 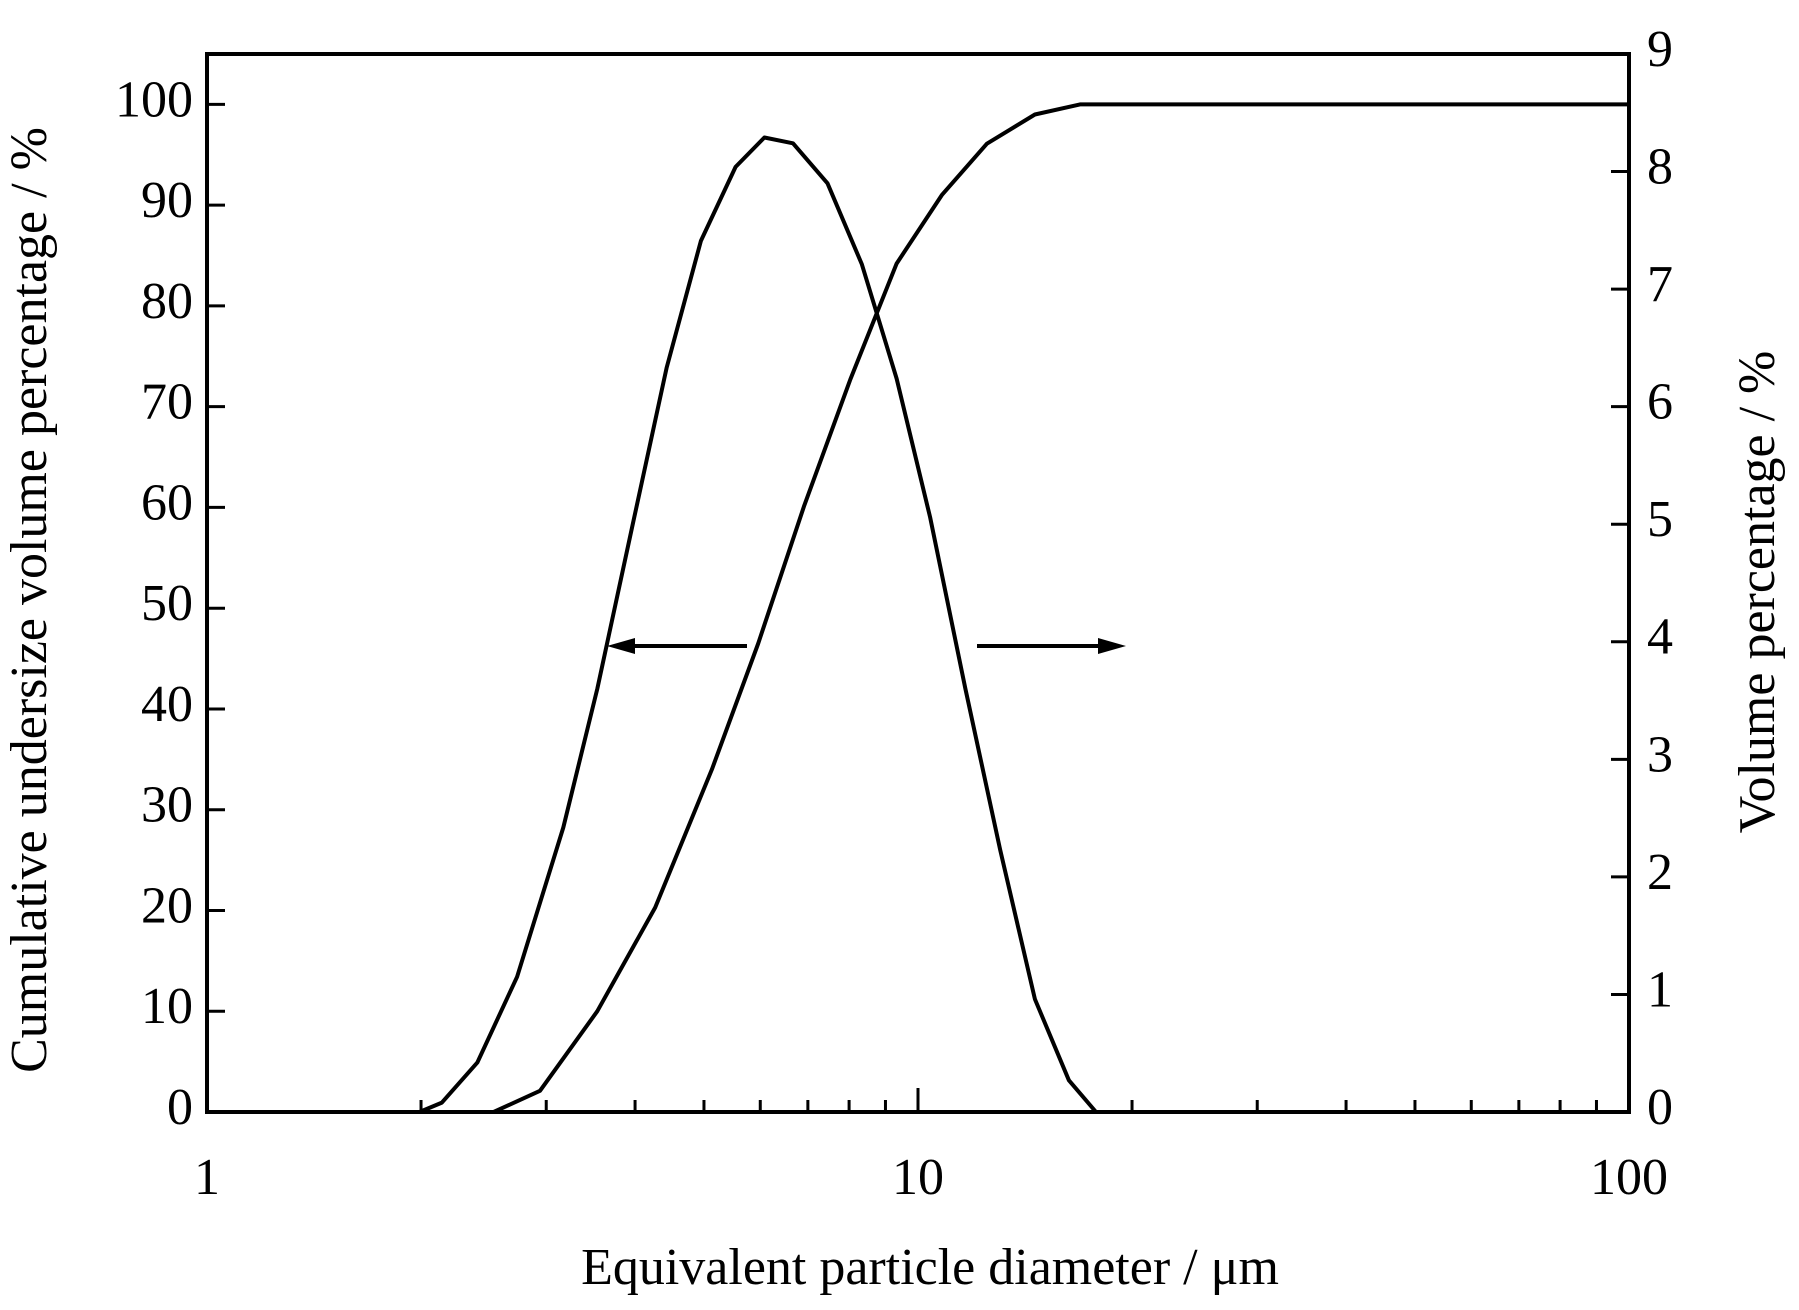 I want to click on y2-tick-label: 9, so click(x=1660, y=49).